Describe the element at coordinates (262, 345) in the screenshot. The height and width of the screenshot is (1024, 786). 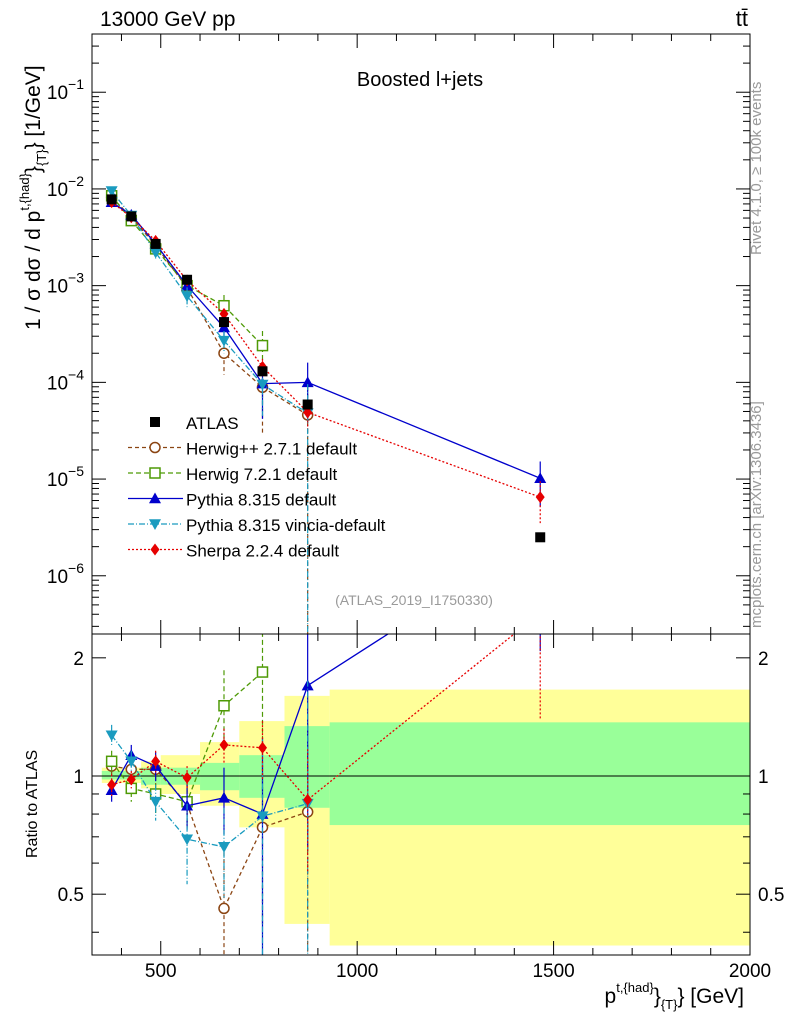
I see `series-1-point` at that location.